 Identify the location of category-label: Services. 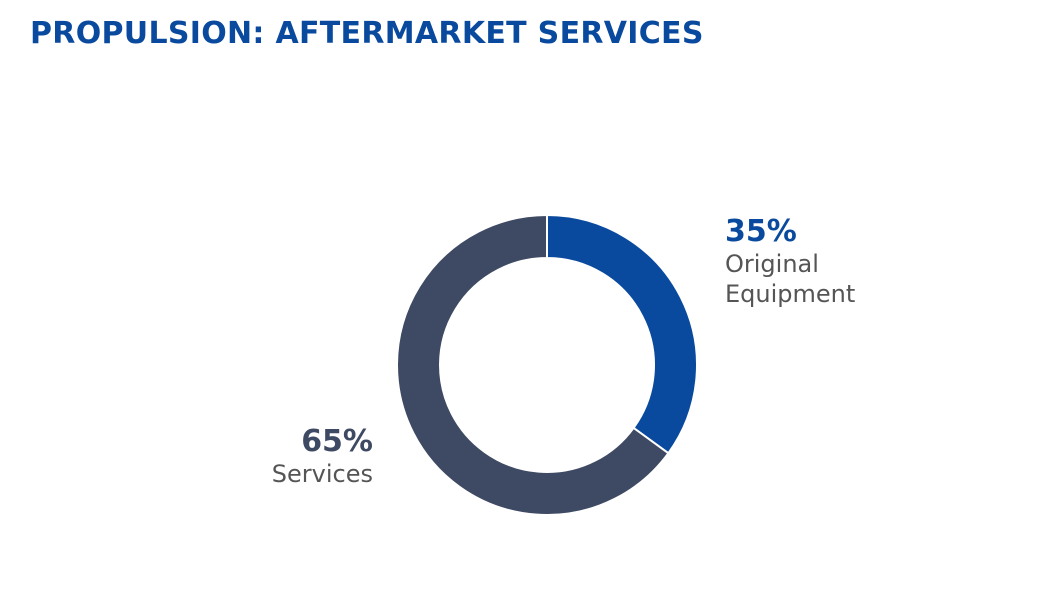
(322, 474).